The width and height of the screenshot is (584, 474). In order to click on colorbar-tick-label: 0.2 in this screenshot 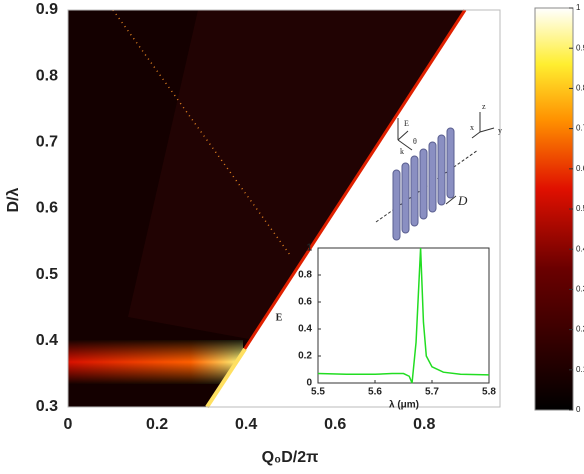, I will do `click(580, 329)`.